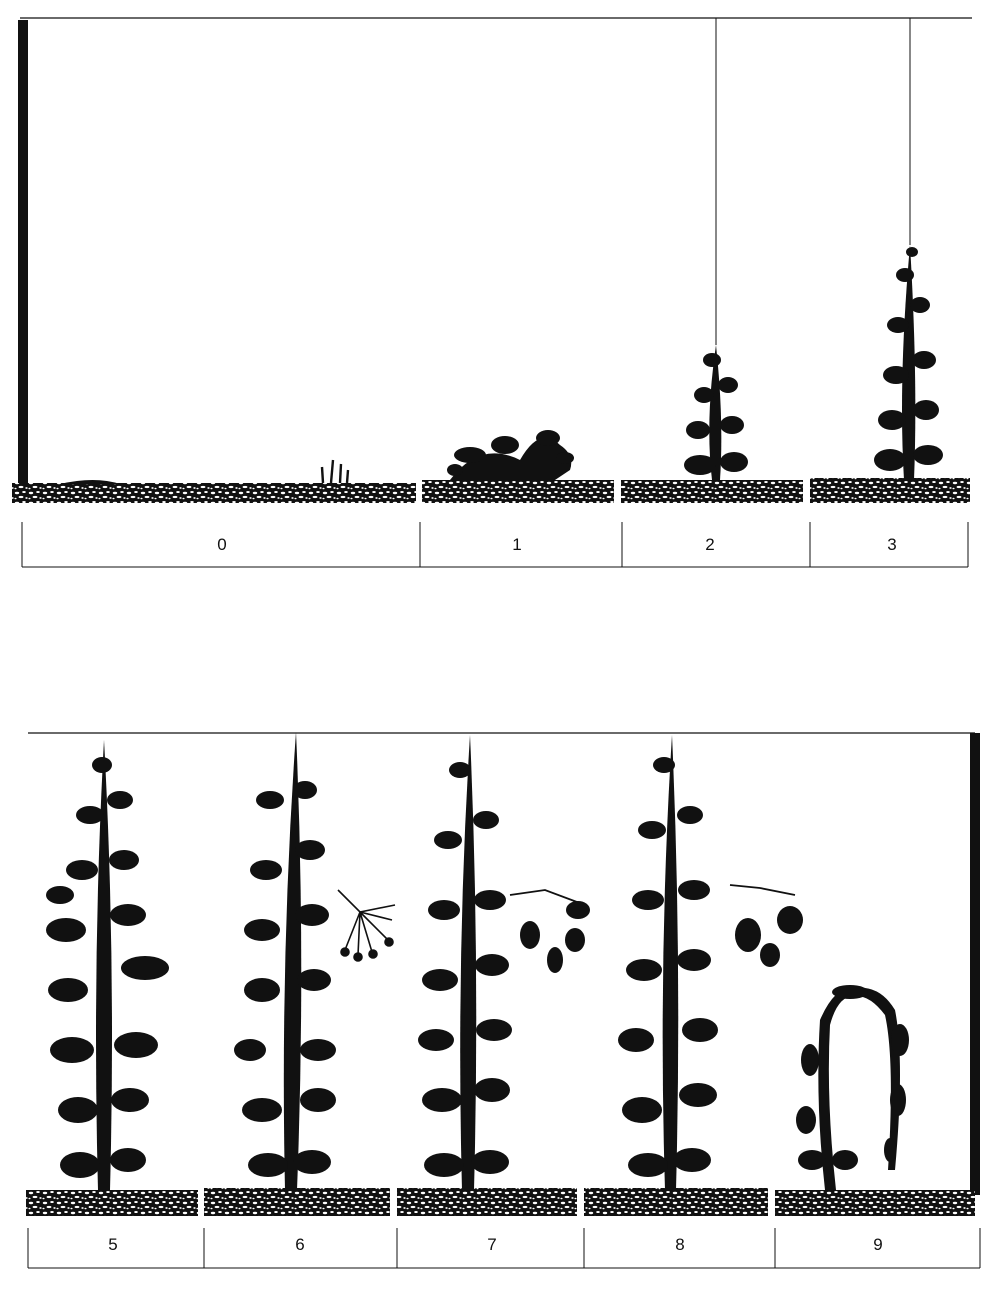 Image resolution: width=1000 pixels, height=1305 pixels. What do you see at coordinates (23, 252) in the screenshot?
I see `top-pole` at bounding box center [23, 252].